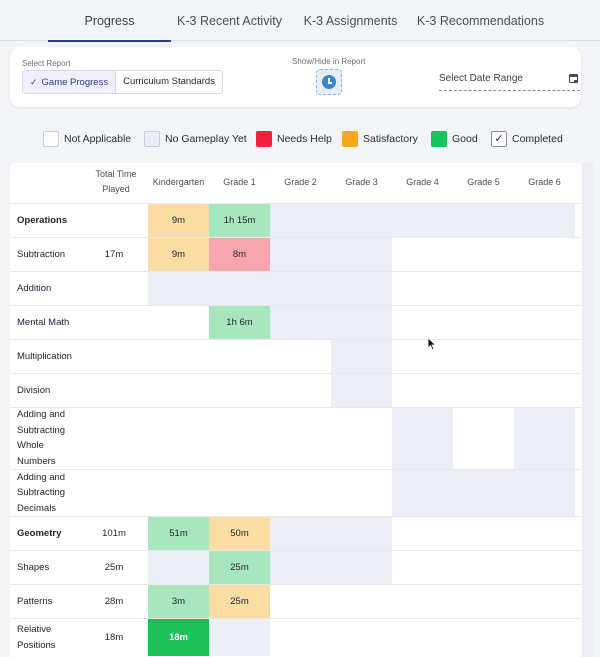  Describe the element at coordinates (41, 254) in the screenshot. I see `skill-label: Subtraction` at that location.